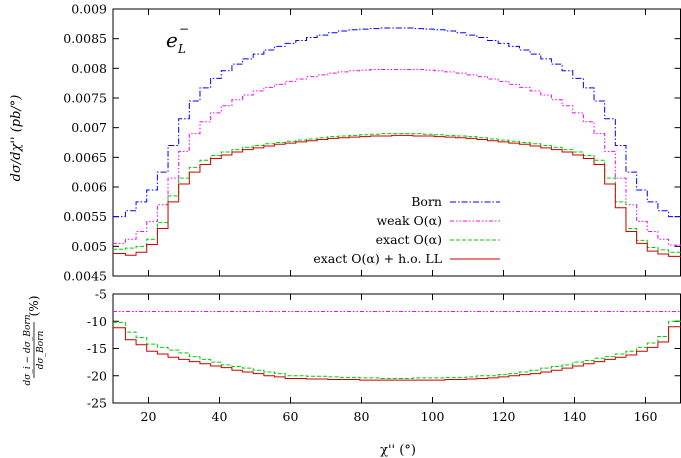 The height and width of the screenshot is (458, 681). What do you see at coordinates (377, 258) in the screenshot?
I see `legend-label: exact O(α) + h.o. LL` at bounding box center [377, 258].